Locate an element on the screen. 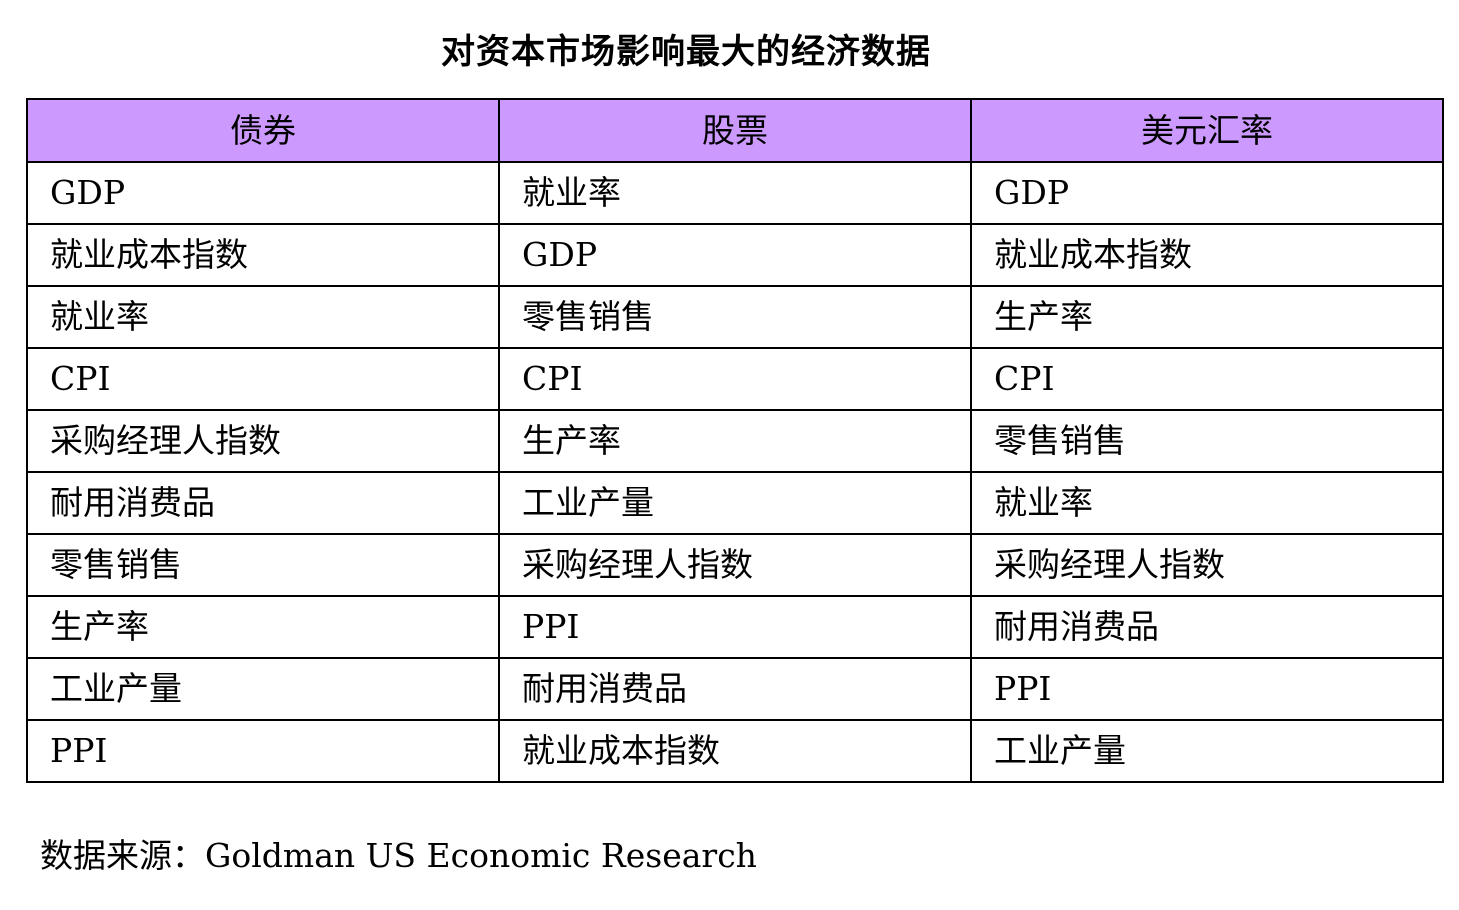  table-row: GDP 就业率 GDP is located at coordinates (735, 193).